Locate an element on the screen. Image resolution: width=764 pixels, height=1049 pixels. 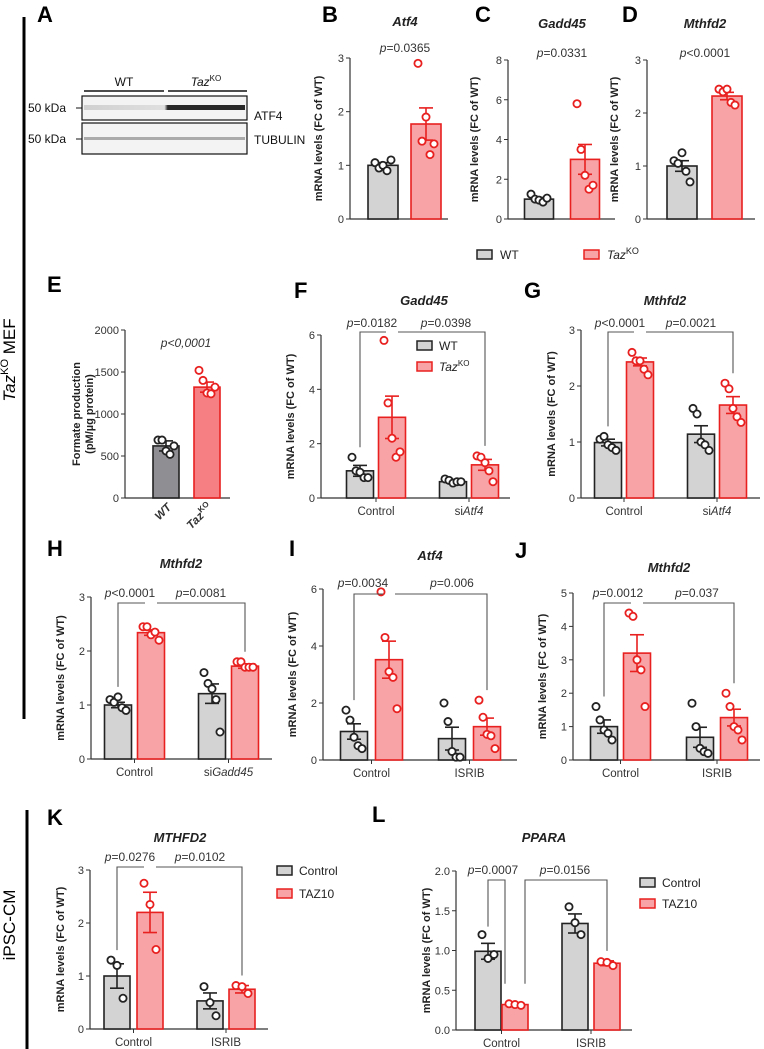
y-tick-label: 1.5 is located at coordinates (442, 912).